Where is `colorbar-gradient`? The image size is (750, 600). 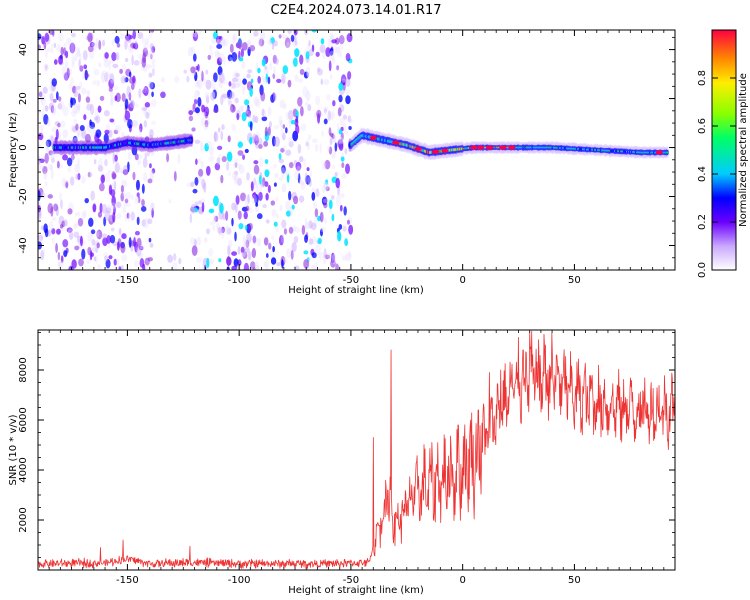
colorbar-gradient is located at coordinates (724, 150).